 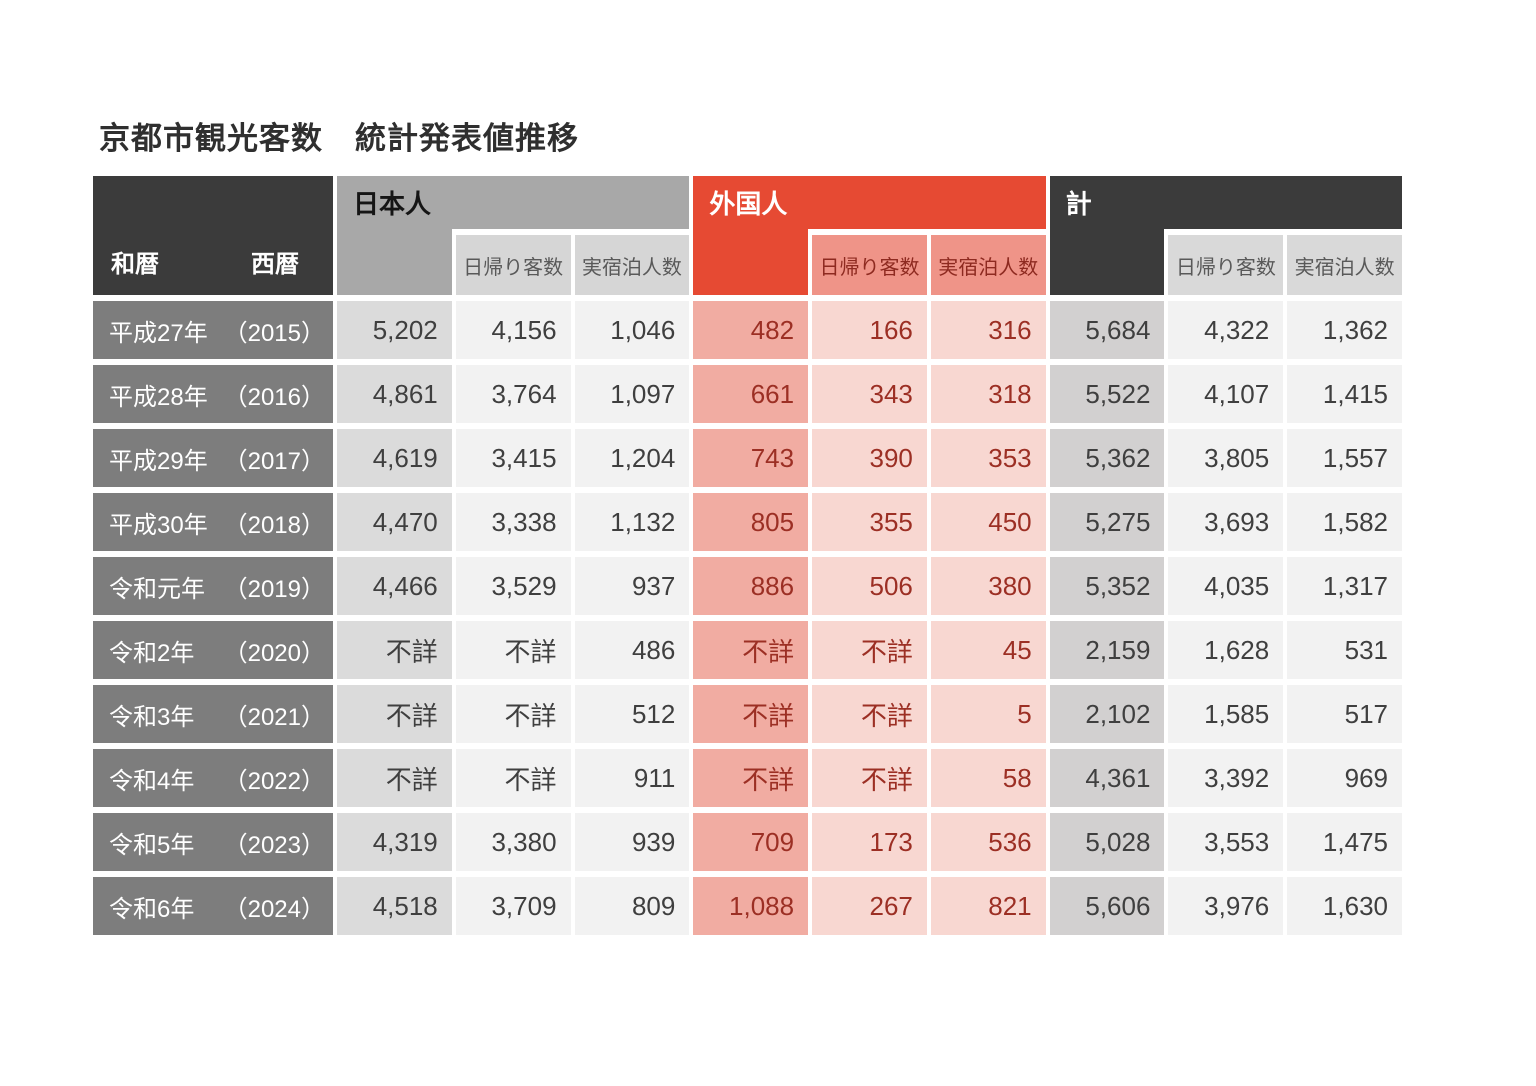 What do you see at coordinates (988, 458) in the screenshot?
I see `table-cell-foreign-overnight: 353` at bounding box center [988, 458].